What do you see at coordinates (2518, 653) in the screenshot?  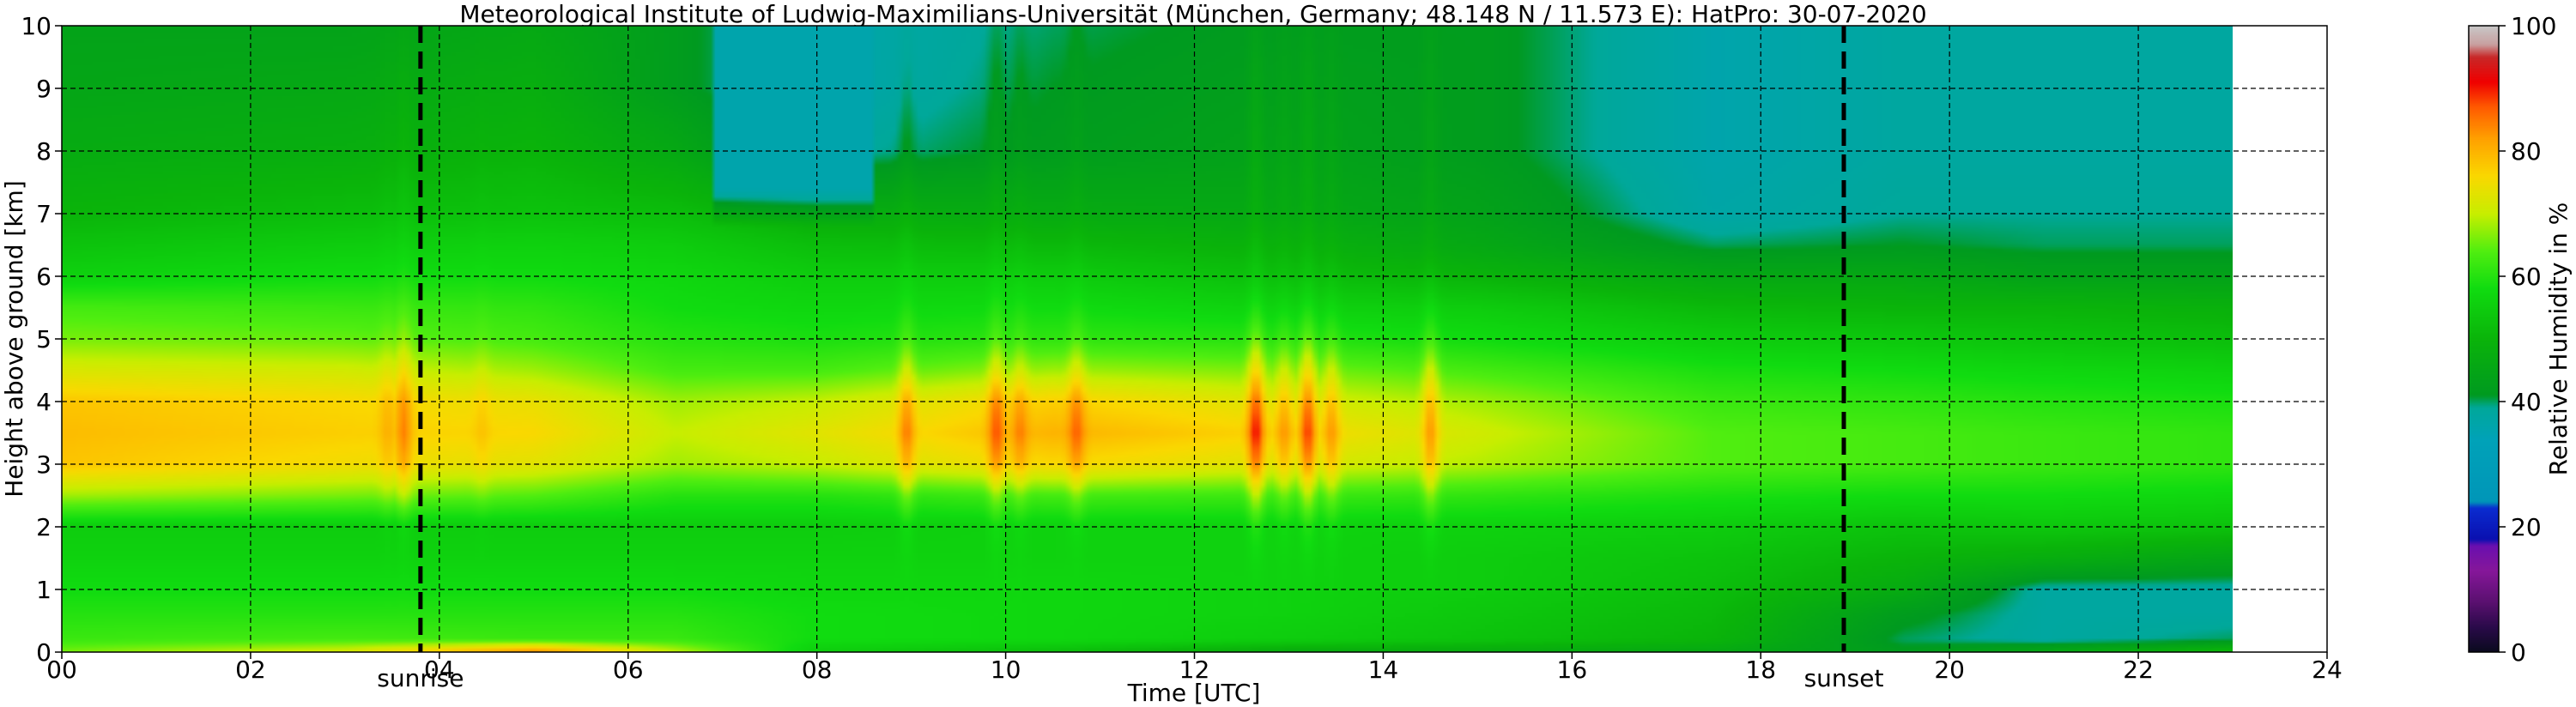 I see `colorbar-tick-label: 0` at bounding box center [2518, 653].